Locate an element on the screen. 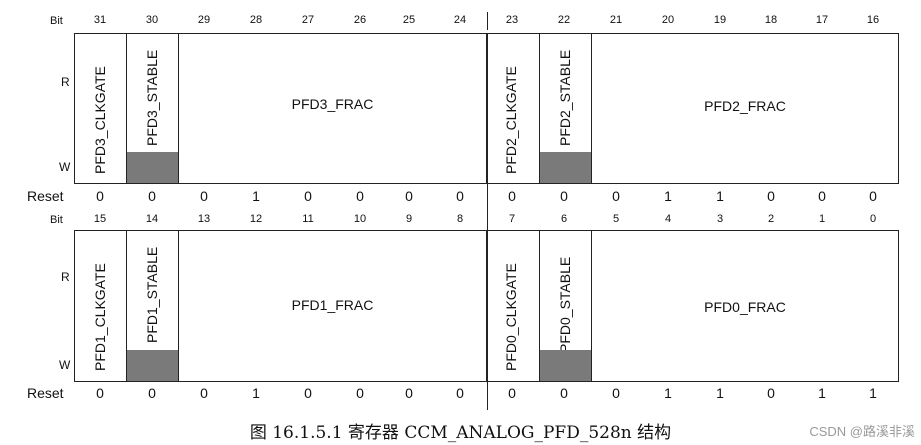  bit-number: 17 is located at coordinates (822, 20).